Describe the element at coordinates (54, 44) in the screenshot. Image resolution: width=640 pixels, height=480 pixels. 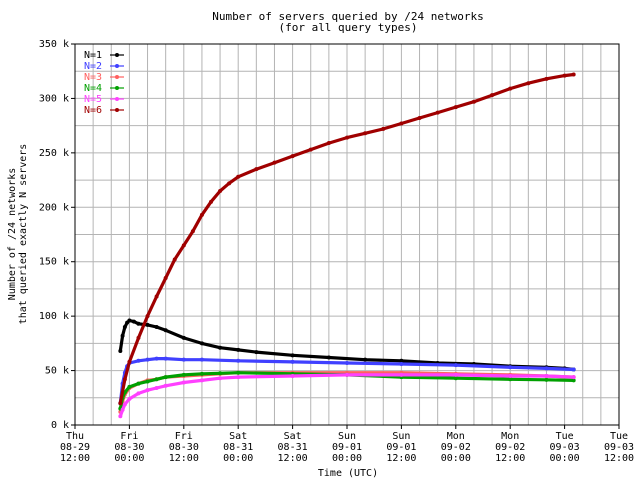
I see `y-tick-label: 350 k` at that location.